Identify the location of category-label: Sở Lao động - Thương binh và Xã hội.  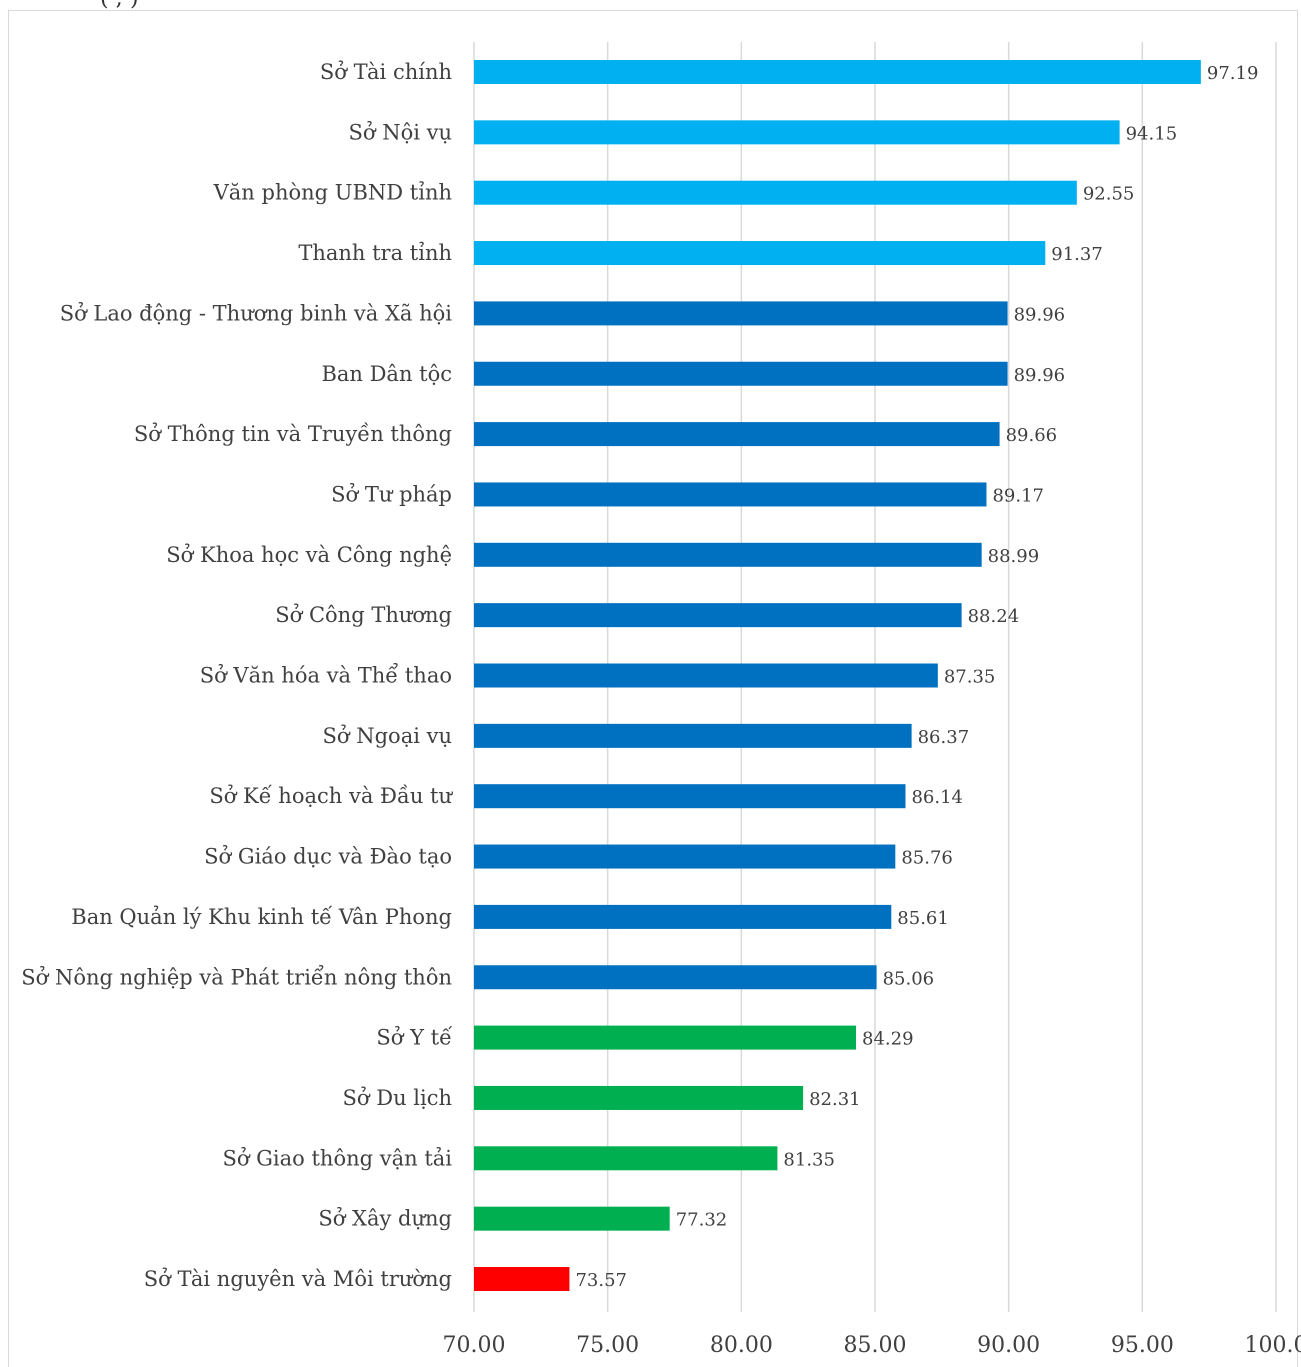
(256, 313).